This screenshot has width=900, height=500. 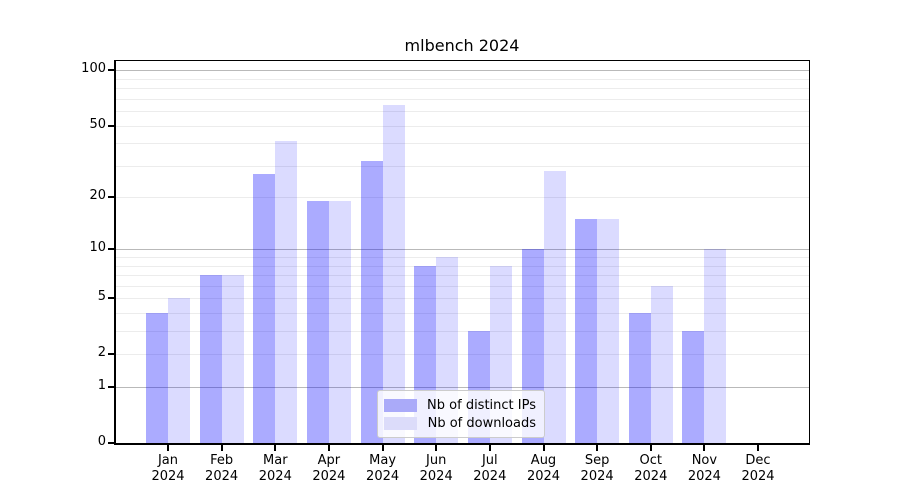 What do you see at coordinates (264, 308) in the screenshot?
I see `bar-distinct-ips-mar` at bounding box center [264, 308].